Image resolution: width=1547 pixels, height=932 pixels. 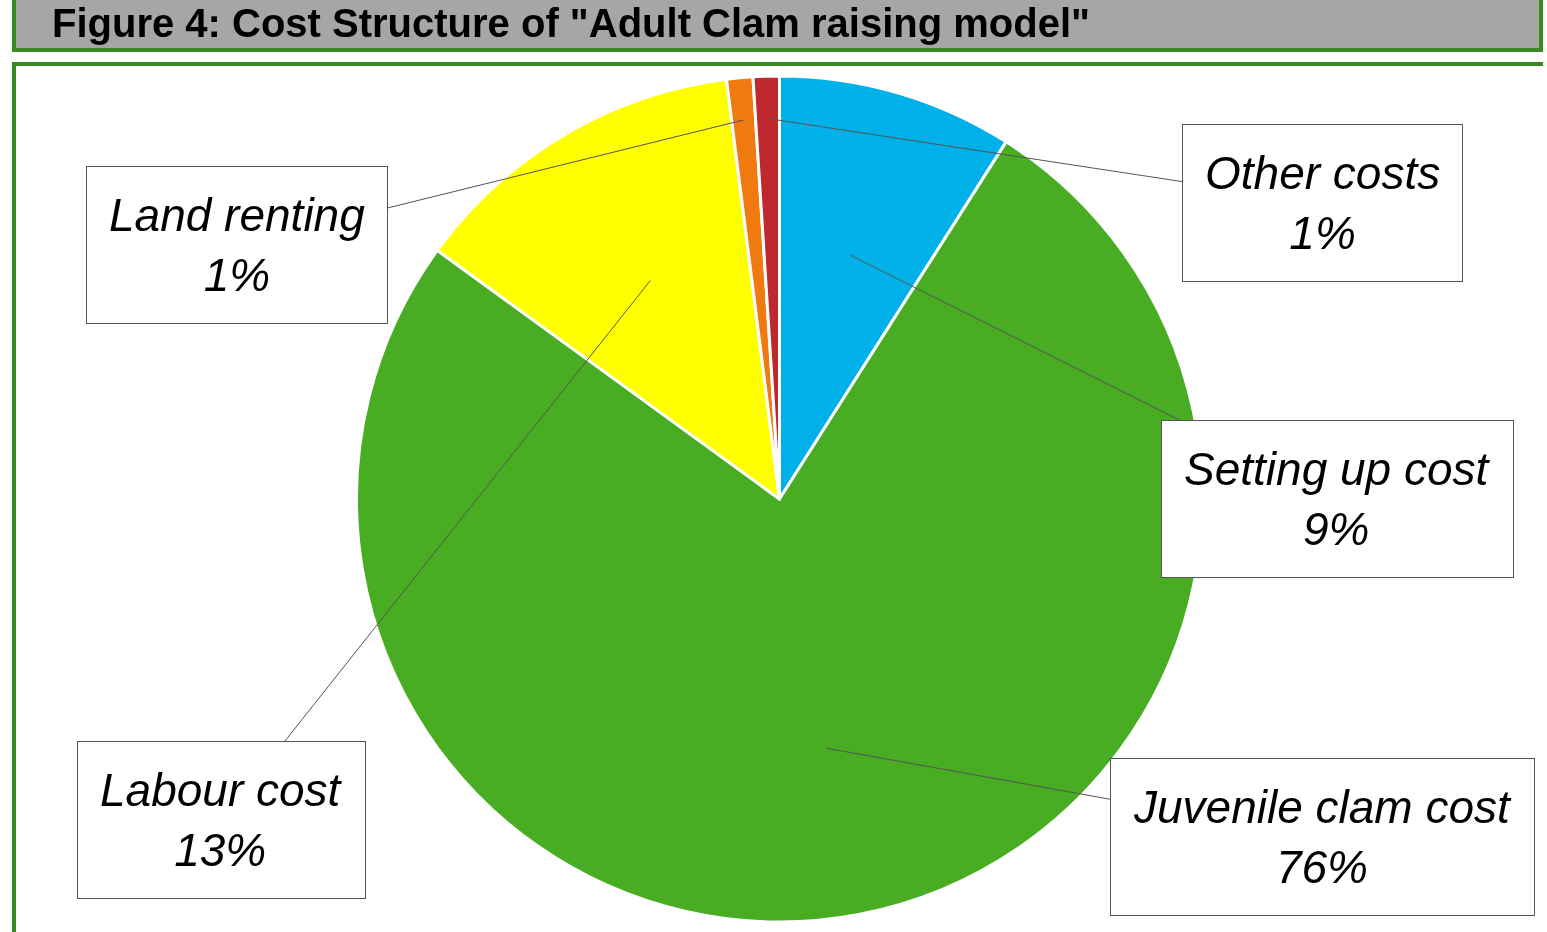 I want to click on slice-label: Juvenile clam cost, so click(x=1323, y=807).